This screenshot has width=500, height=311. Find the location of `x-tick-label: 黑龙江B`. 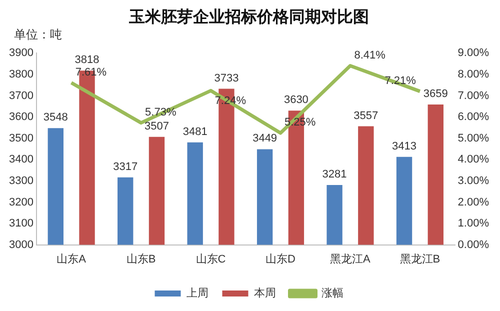

x-tick-label: 黑龙江B is located at coordinates (420, 259).